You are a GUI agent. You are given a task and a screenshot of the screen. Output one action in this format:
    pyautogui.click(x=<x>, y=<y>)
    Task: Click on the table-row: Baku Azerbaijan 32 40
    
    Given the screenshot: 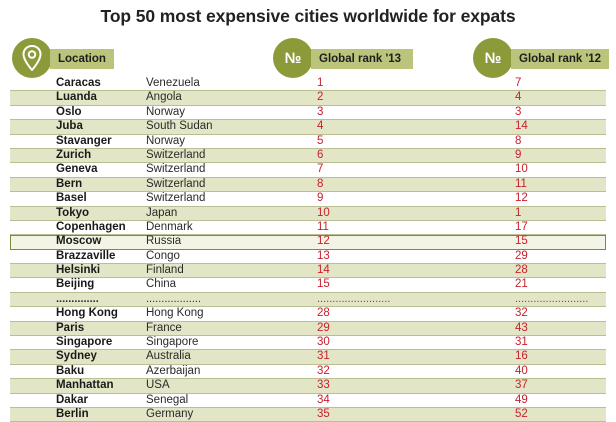 What is the action you would take?
    pyautogui.click(x=308, y=372)
    